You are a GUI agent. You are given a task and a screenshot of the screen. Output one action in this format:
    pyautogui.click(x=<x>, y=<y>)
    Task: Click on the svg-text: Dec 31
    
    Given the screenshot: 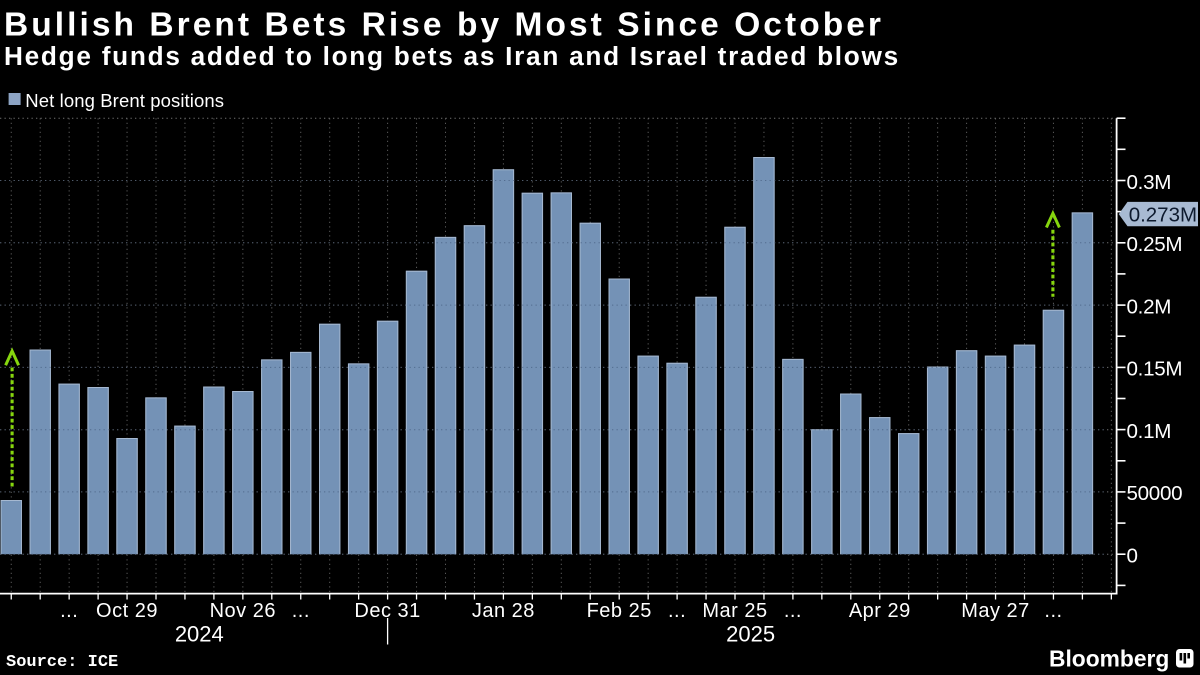 What is the action you would take?
    pyautogui.click(x=387, y=611)
    